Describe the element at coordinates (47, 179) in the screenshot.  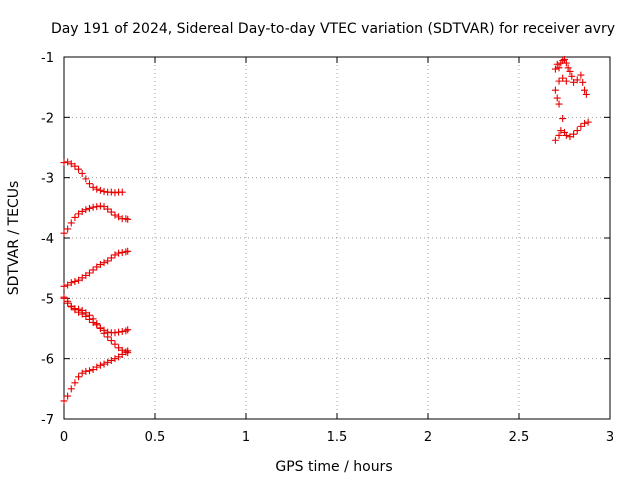
I see `y-tick-label: -3` at that location.